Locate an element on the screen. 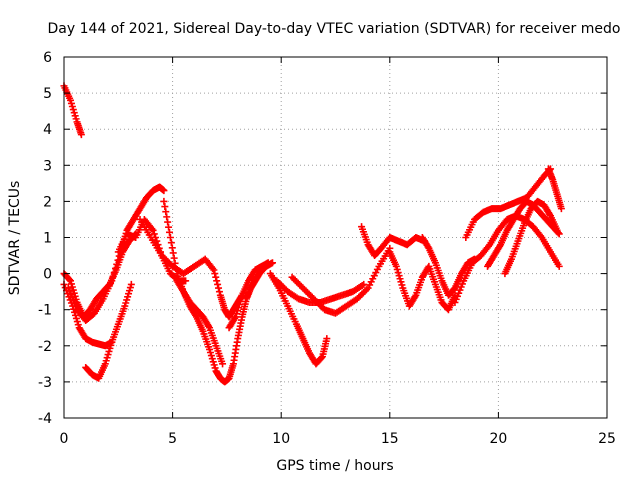 The width and height of the screenshot is (640, 480). y-tick-label: -1 is located at coordinates (45, 311).